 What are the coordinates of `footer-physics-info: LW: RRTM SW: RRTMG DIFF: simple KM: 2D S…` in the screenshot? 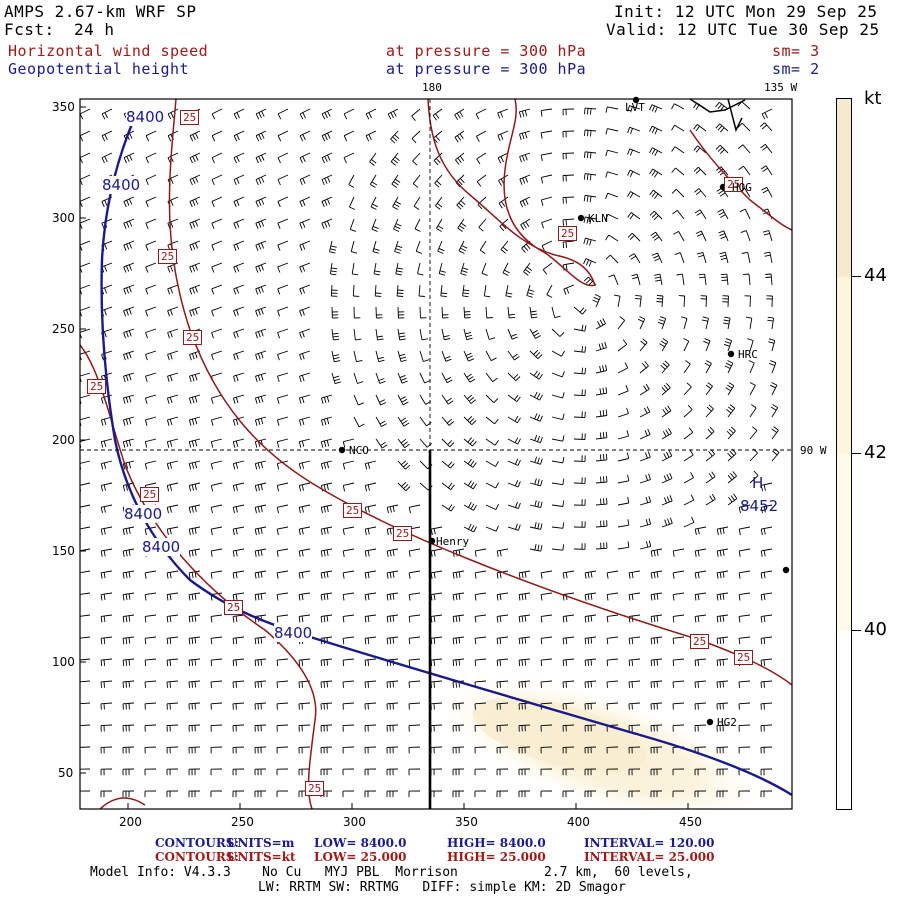 It's located at (442, 887).